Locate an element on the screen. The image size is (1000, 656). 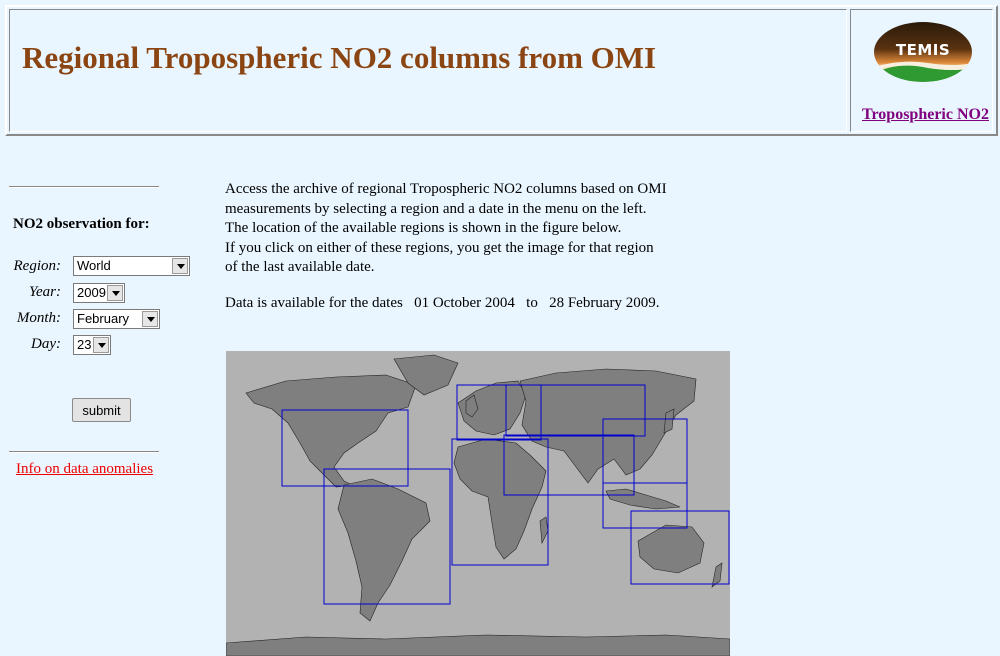
day-select-value: 23 is located at coordinates (84, 344).